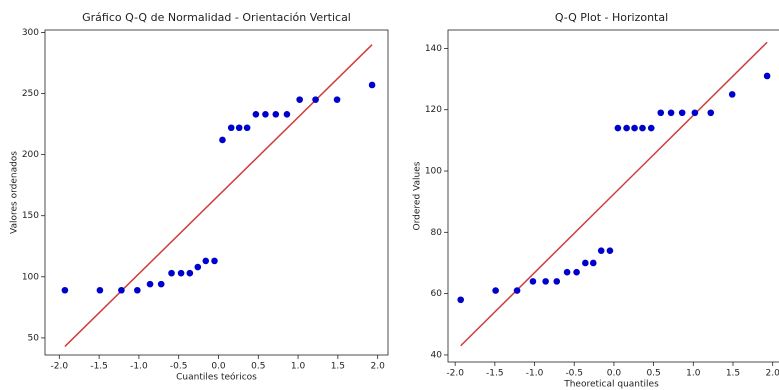 The image size is (779, 390). I want to click on x-axis-label: Theoretical quantiles, so click(611, 385).